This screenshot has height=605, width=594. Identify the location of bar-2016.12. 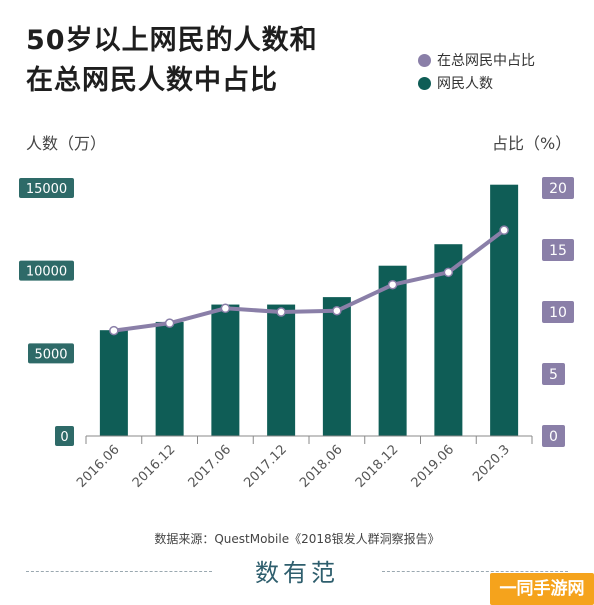
(169, 378).